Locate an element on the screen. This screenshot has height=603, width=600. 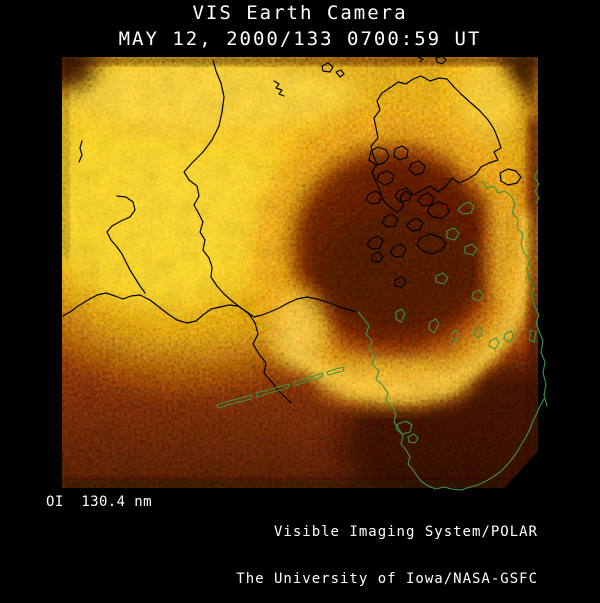
wavelength-label: OI 130.4 nm is located at coordinates (99, 502).